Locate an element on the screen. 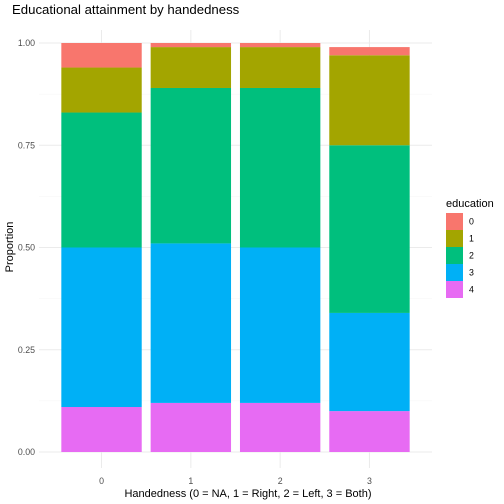 Image resolution: width=504 pixels, height=504 pixels. y-axis-ticks: 0.00 0.25 0.50 0.75 1.00 is located at coordinates (26, 247).